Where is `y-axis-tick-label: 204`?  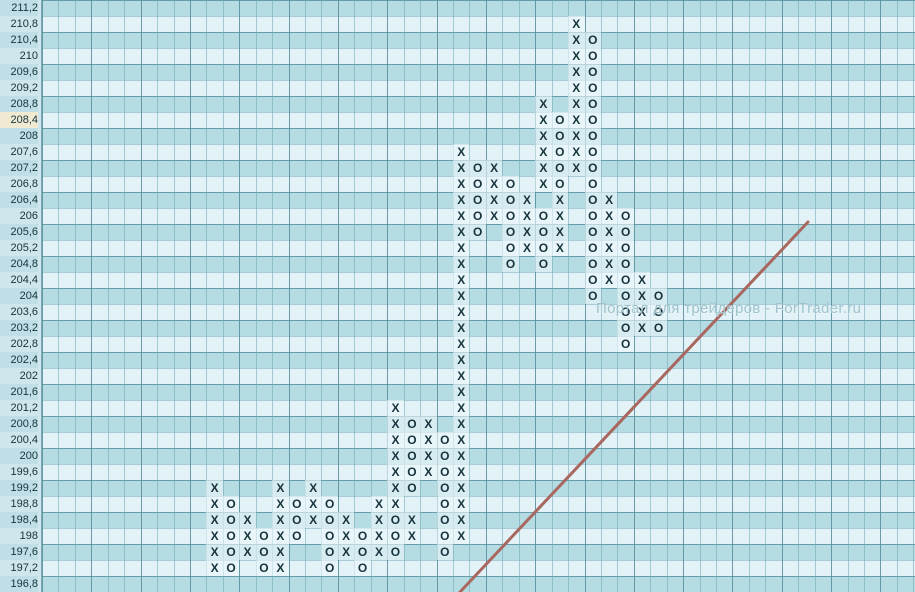 y-axis-tick-label: 204 is located at coordinates (19, 296).